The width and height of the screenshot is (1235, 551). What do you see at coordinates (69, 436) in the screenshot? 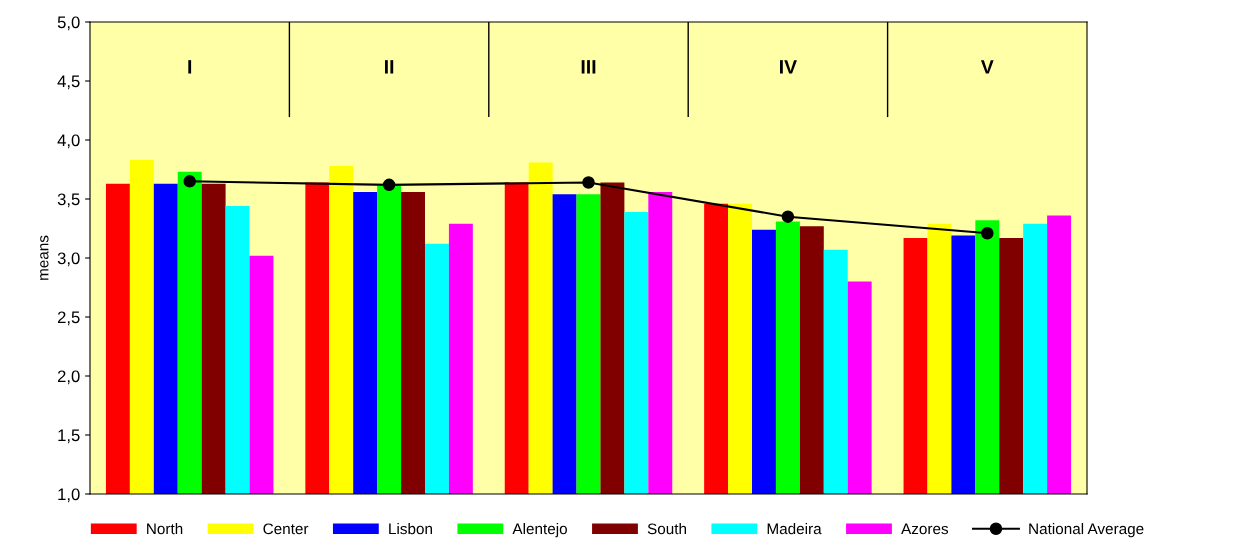
I see `y-tick-label: 1,5` at bounding box center [69, 436].